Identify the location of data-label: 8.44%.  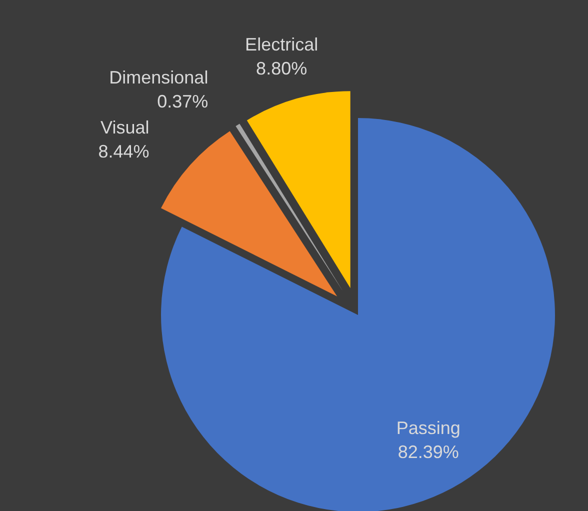
(124, 151).